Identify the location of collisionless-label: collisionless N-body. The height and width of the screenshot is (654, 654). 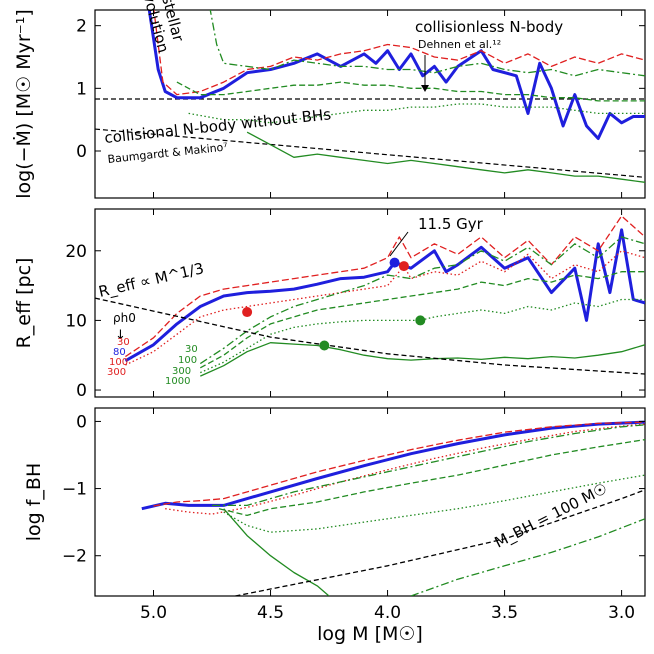
(489, 27).